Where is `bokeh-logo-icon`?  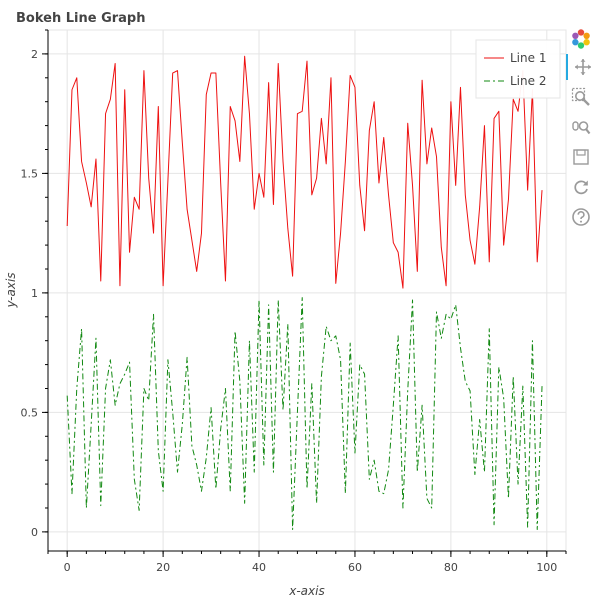
bokeh-logo-icon is located at coordinates (581, 39).